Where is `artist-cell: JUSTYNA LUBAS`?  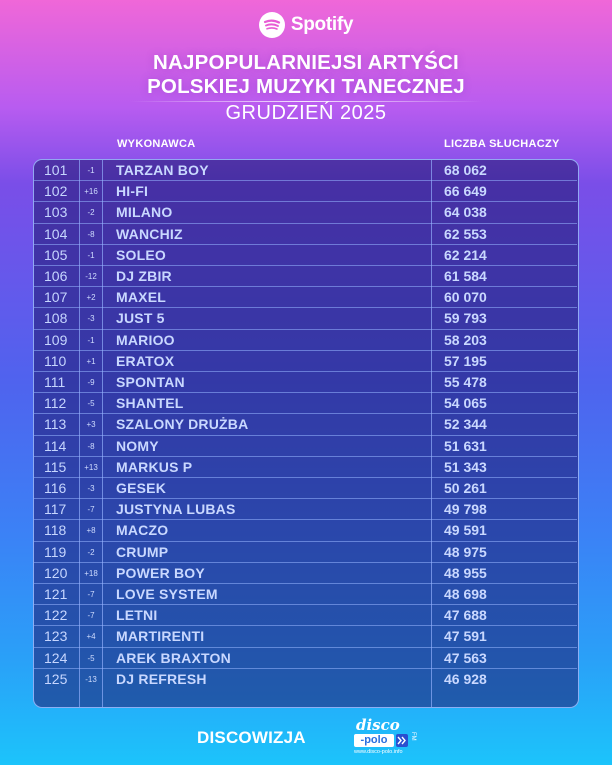
artist-cell: JUSTYNA LUBAS is located at coordinates (176, 509).